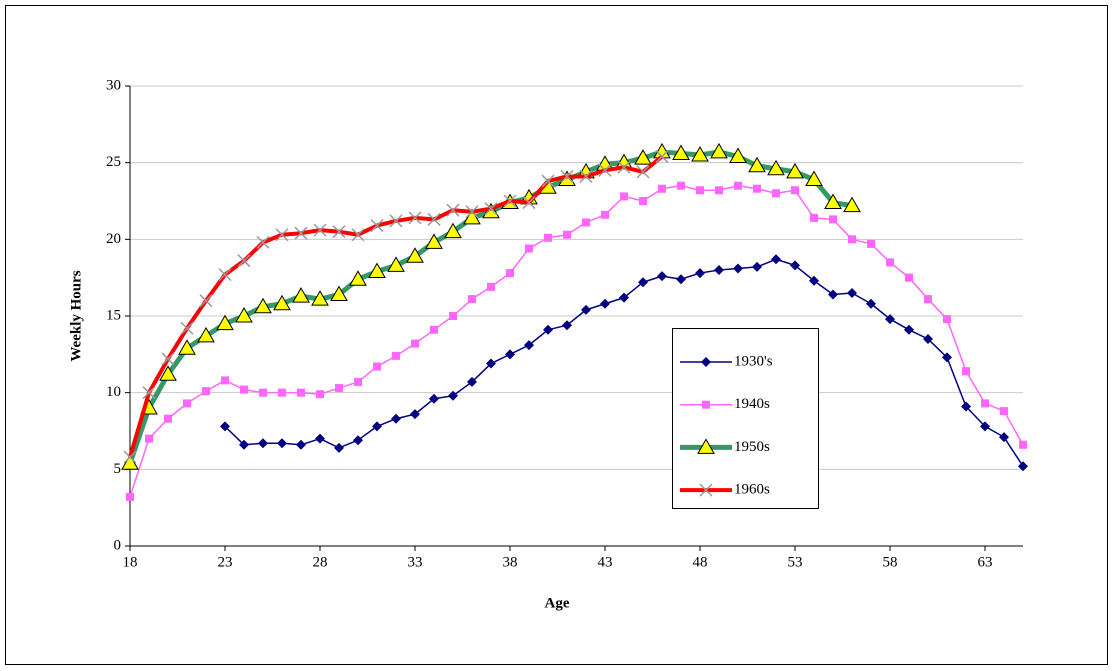  What do you see at coordinates (76, 315) in the screenshot?
I see `y-axis-title: Weekly Hours` at bounding box center [76, 315].